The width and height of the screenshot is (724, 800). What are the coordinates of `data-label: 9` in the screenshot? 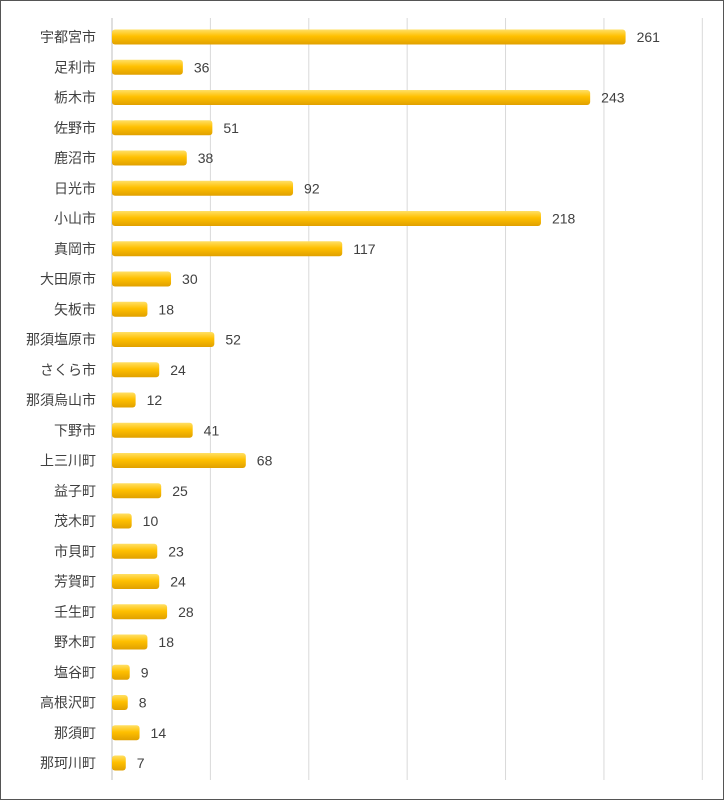 It's located at (145, 672).